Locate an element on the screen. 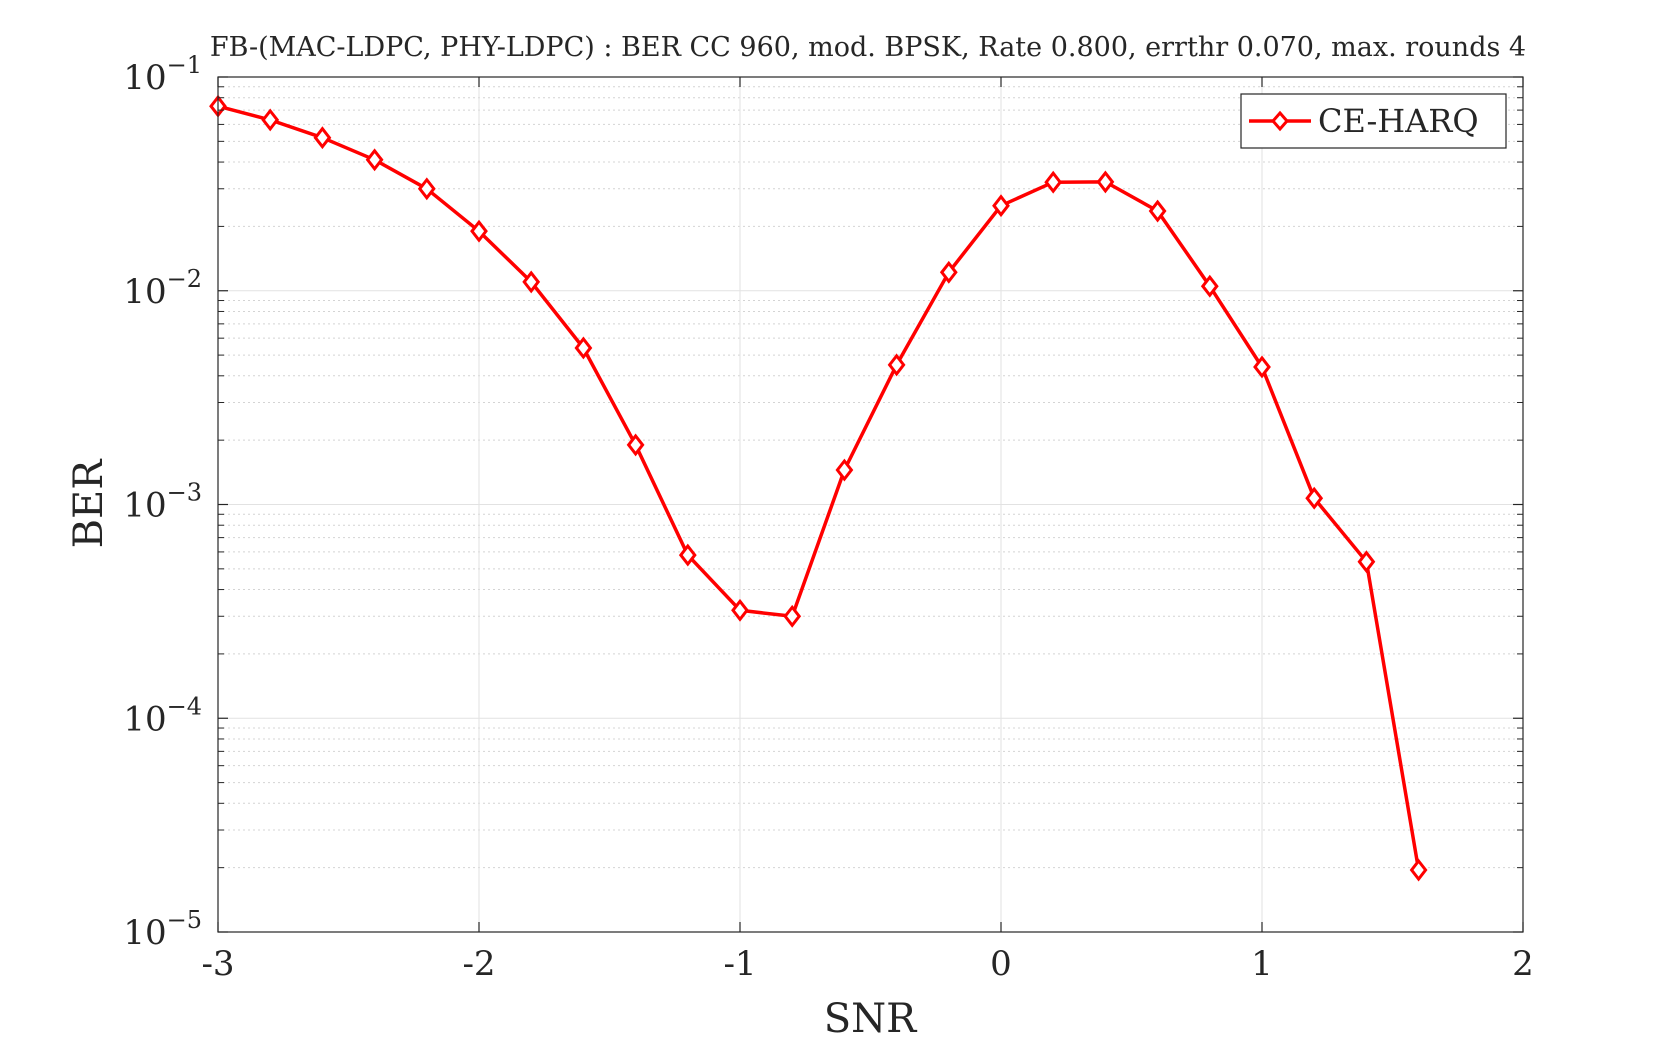 This screenshot has height=1047, width=1667. x-tick-label: -2 is located at coordinates (478, 964).